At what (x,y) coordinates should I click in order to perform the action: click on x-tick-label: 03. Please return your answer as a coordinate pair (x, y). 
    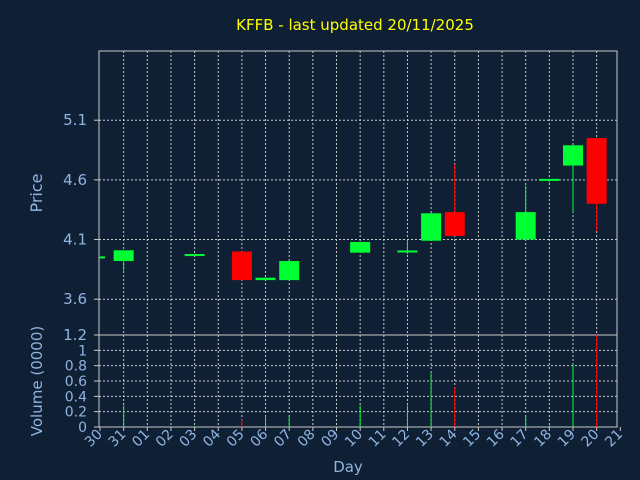
    Looking at the image, I should click on (189, 439).